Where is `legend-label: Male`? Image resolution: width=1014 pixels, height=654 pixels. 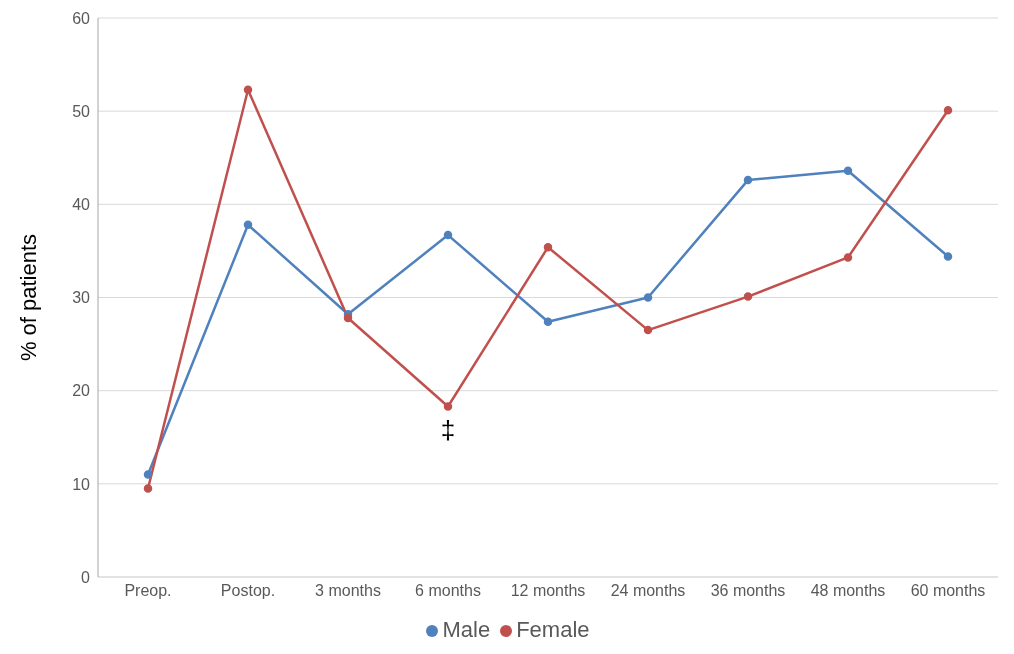 legend-label: Male is located at coordinates (466, 629).